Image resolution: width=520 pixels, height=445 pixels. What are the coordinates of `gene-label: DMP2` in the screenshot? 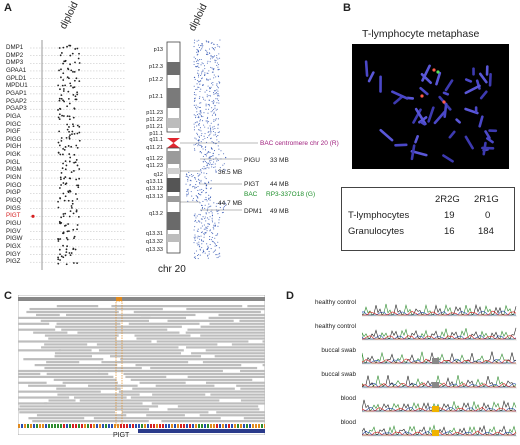 It's located at (15, 55).